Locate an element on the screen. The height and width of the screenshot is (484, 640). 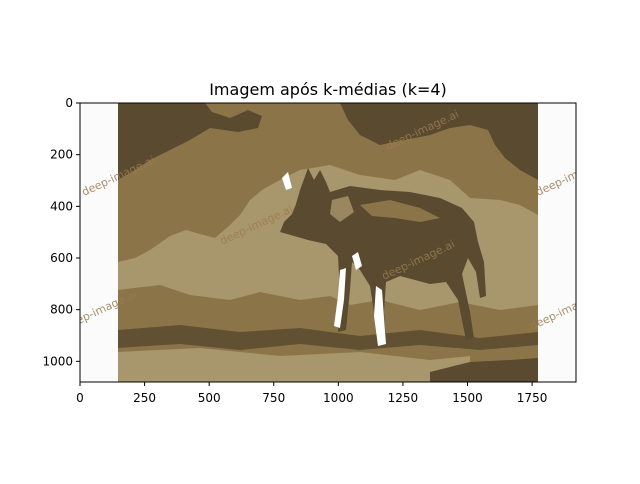
image-region-dark-top-right is located at coordinates (439, 141).